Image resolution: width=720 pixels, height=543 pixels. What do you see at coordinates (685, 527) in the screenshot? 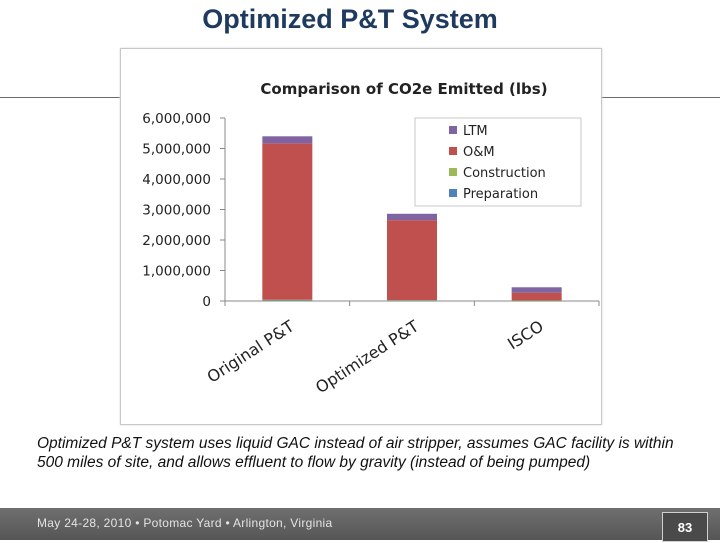
I see `page-number-badge: 83` at bounding box center [685, 527].